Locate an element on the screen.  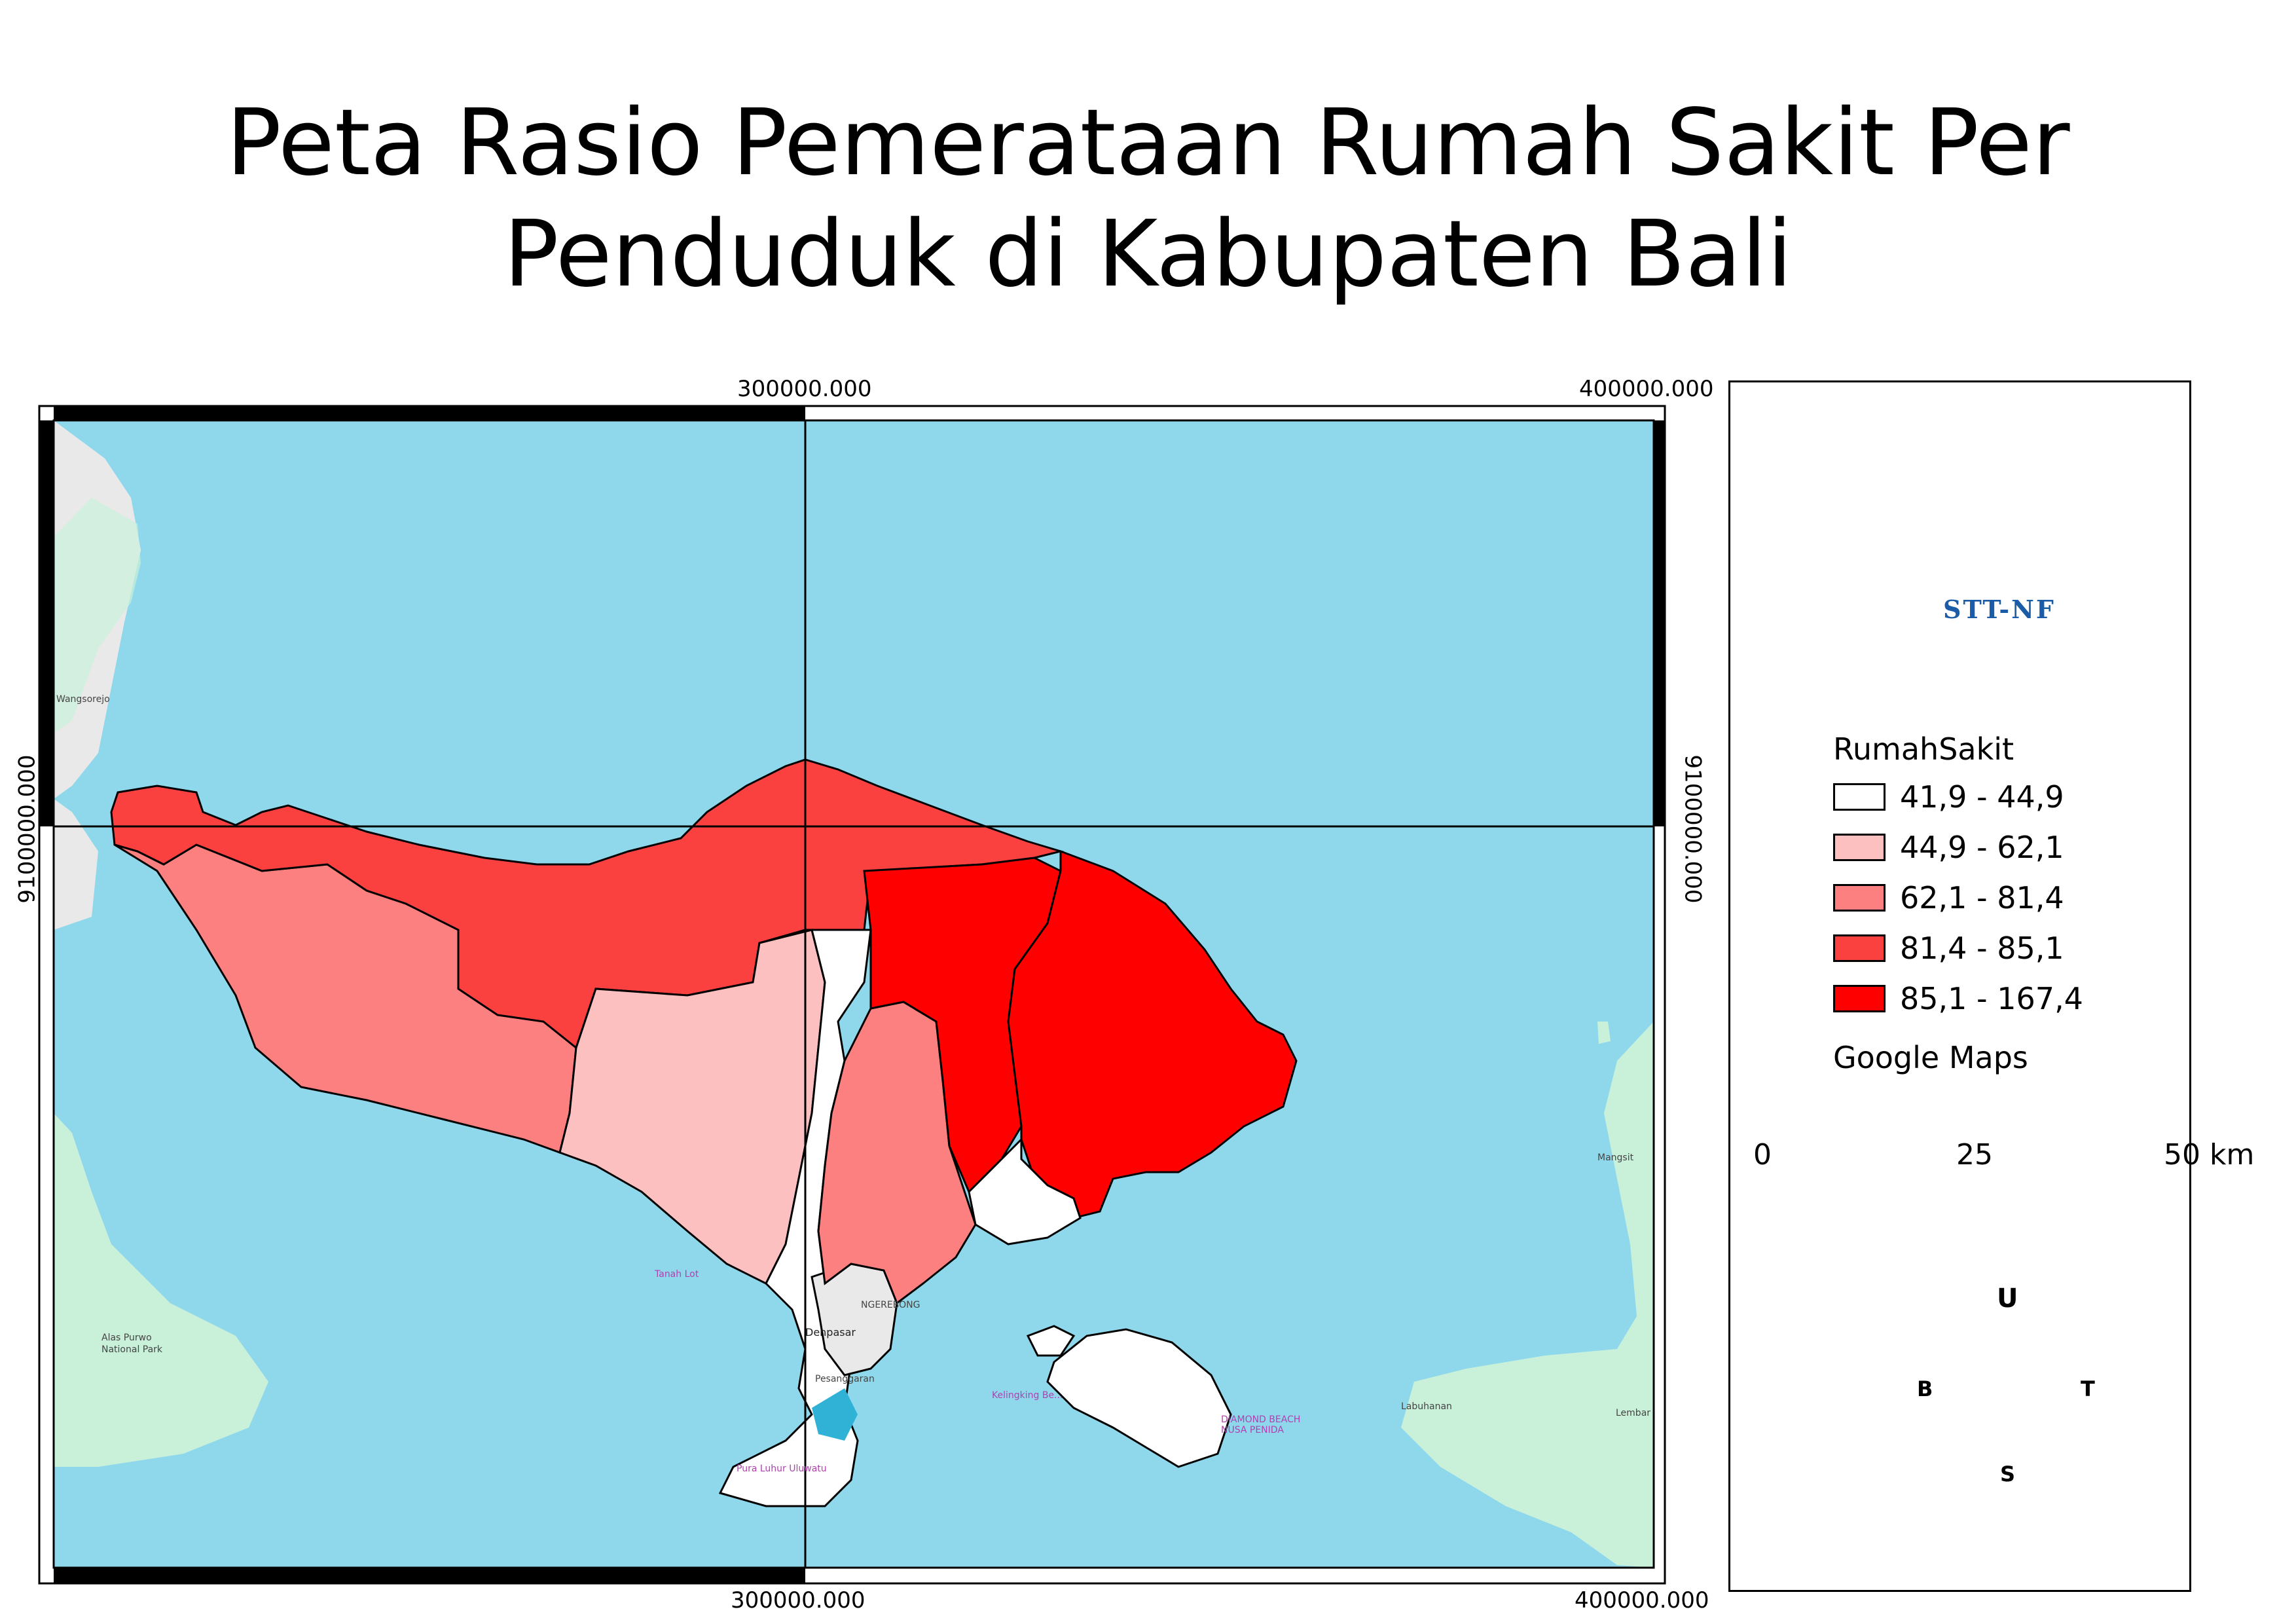
frame-right-black is located at coordinates (1659, 623).